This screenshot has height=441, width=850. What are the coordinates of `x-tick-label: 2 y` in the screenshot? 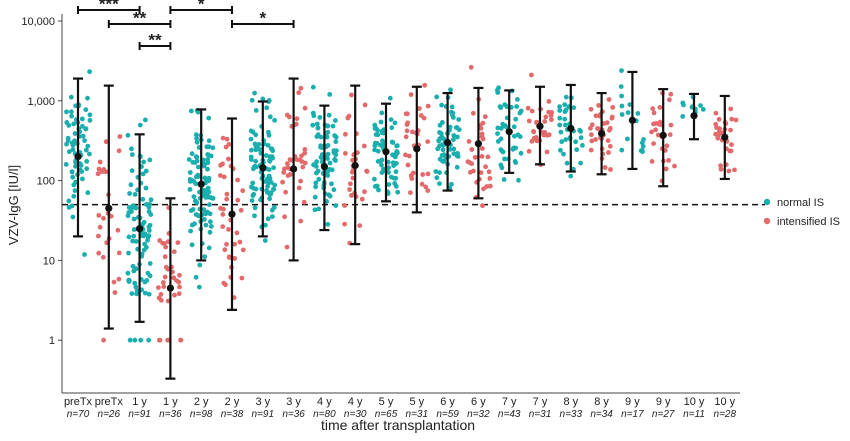 It's located at (232, 402).